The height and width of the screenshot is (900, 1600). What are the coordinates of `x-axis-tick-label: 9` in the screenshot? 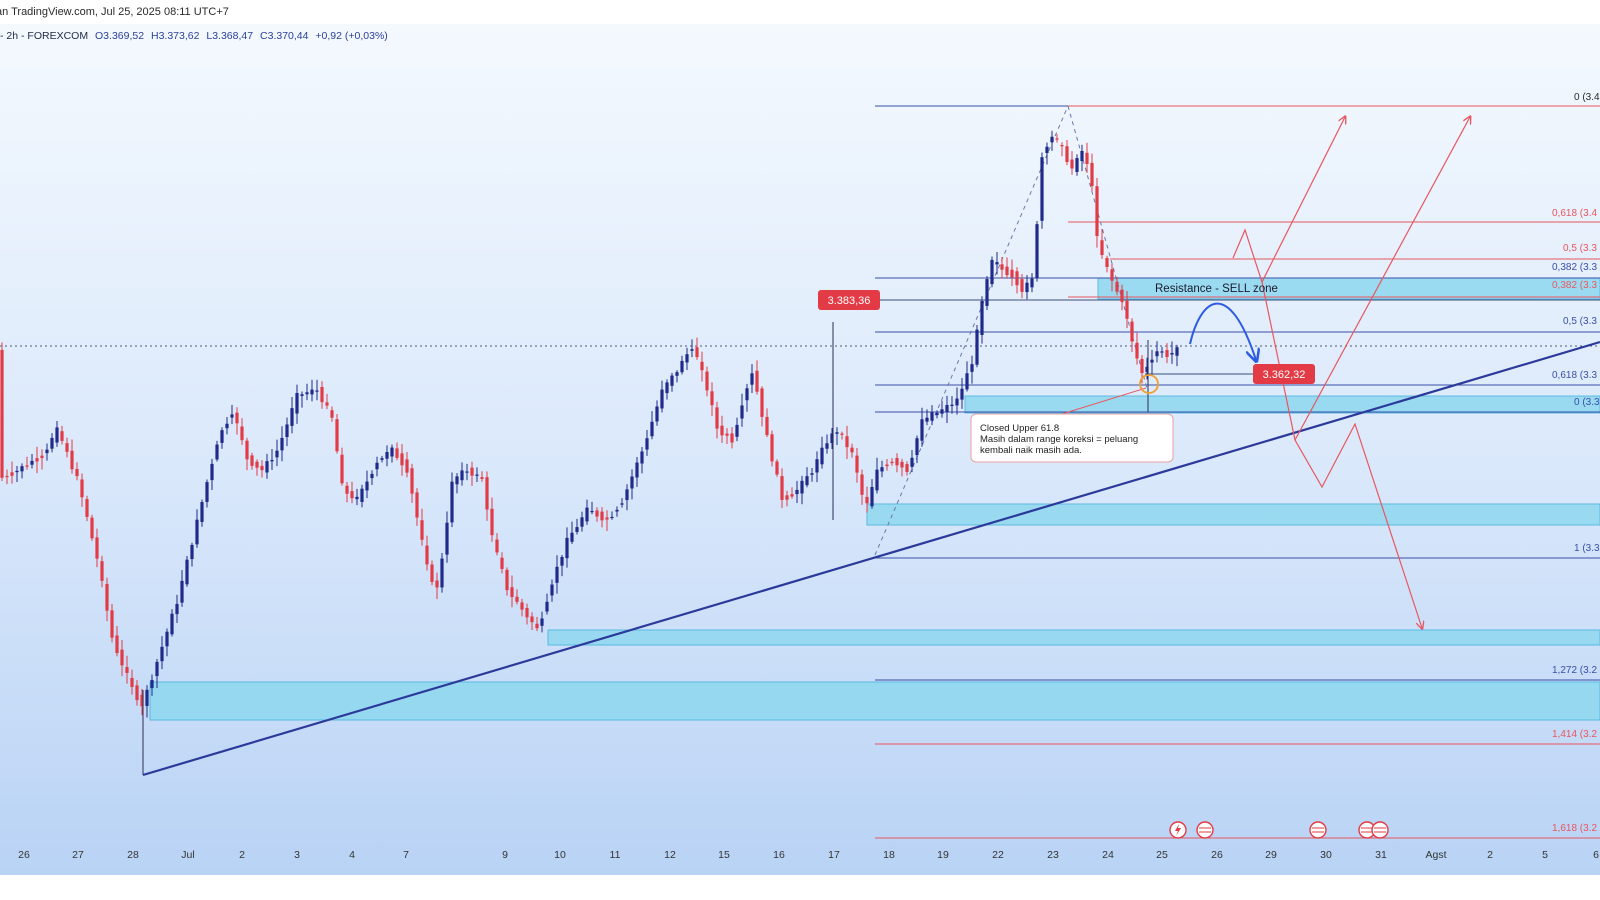 It's located at (505, 855).